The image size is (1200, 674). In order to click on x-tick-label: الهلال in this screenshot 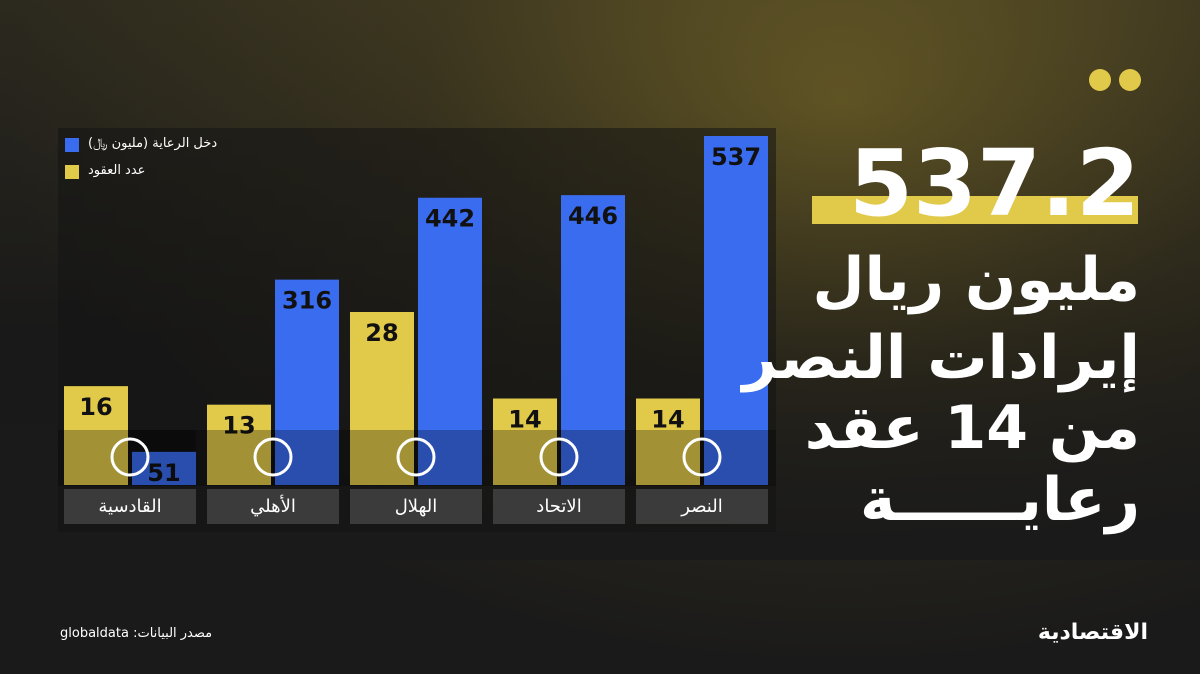, I will do `click(416, 506)`.